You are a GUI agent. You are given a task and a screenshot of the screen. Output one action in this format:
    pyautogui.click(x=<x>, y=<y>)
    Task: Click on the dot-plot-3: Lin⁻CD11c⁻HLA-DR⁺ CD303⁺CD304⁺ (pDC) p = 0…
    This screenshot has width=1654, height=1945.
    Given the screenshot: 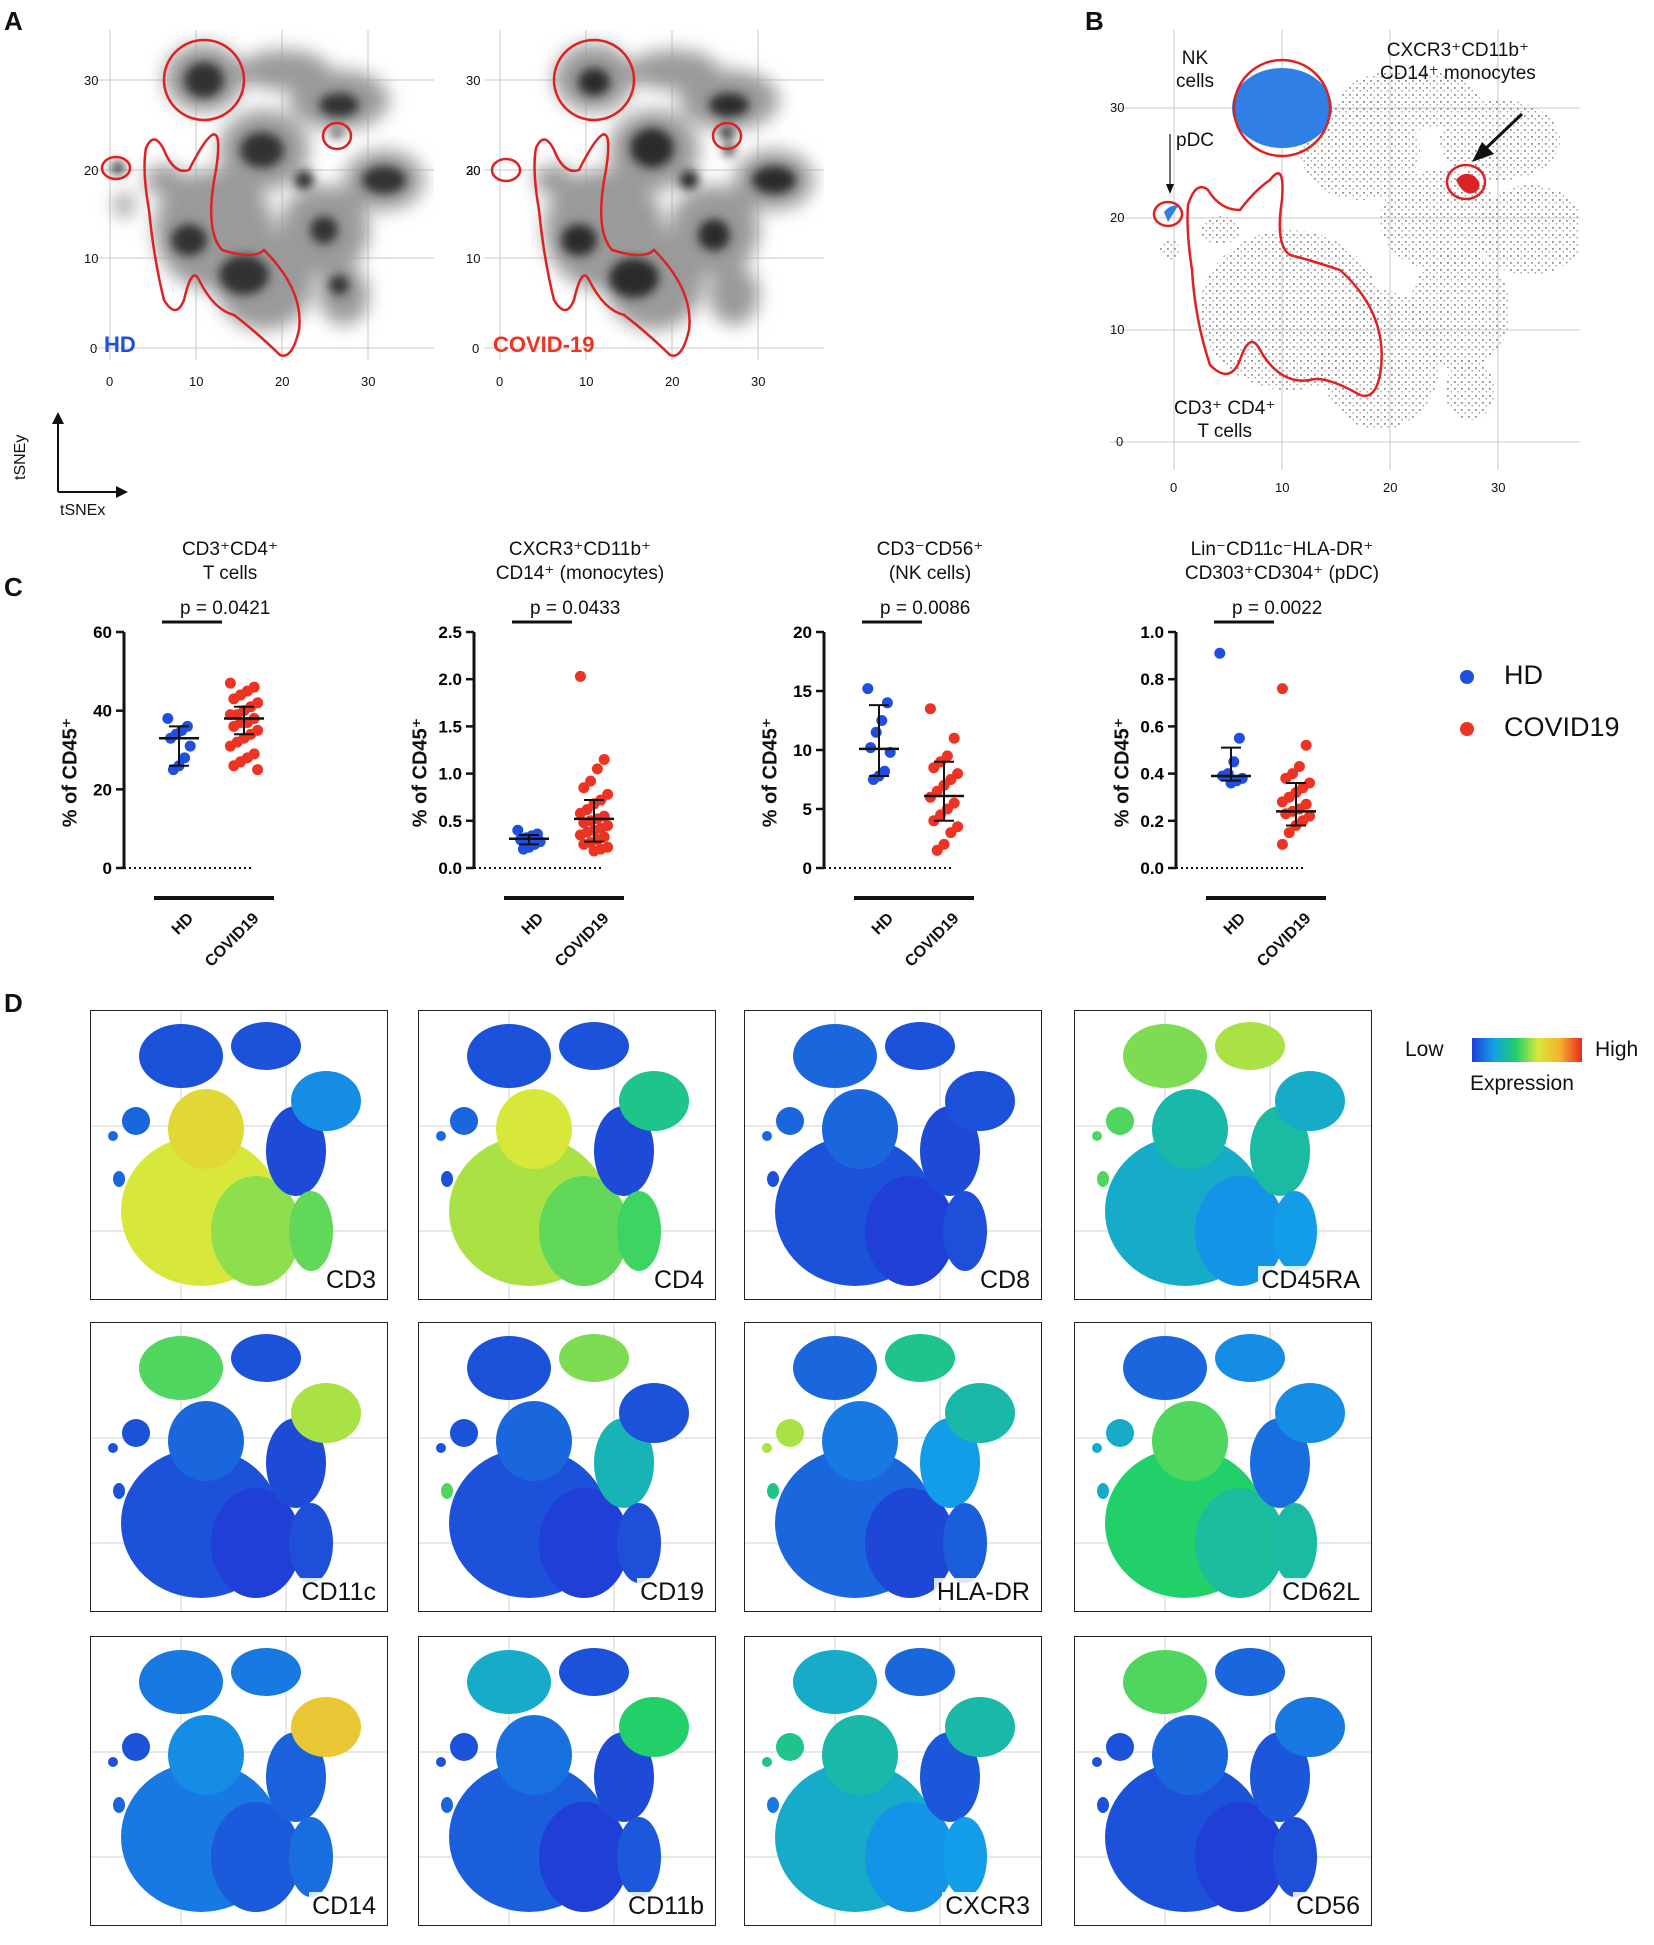 What is the action you would take?
    pyautogui.click(x=1262, y=760)
    